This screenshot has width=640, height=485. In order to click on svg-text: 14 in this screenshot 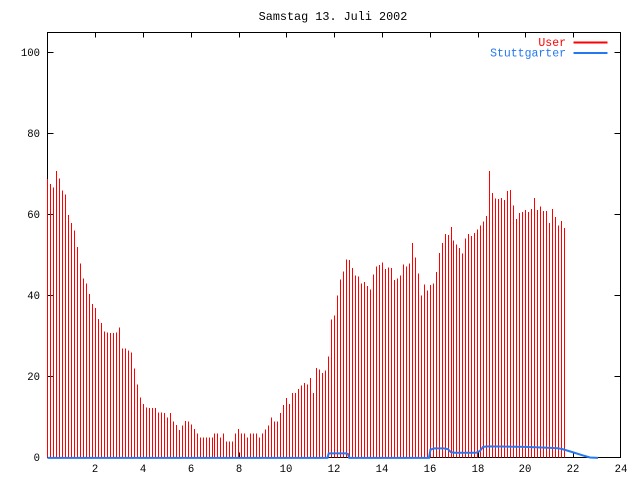, I will do `click(382, 470)`.